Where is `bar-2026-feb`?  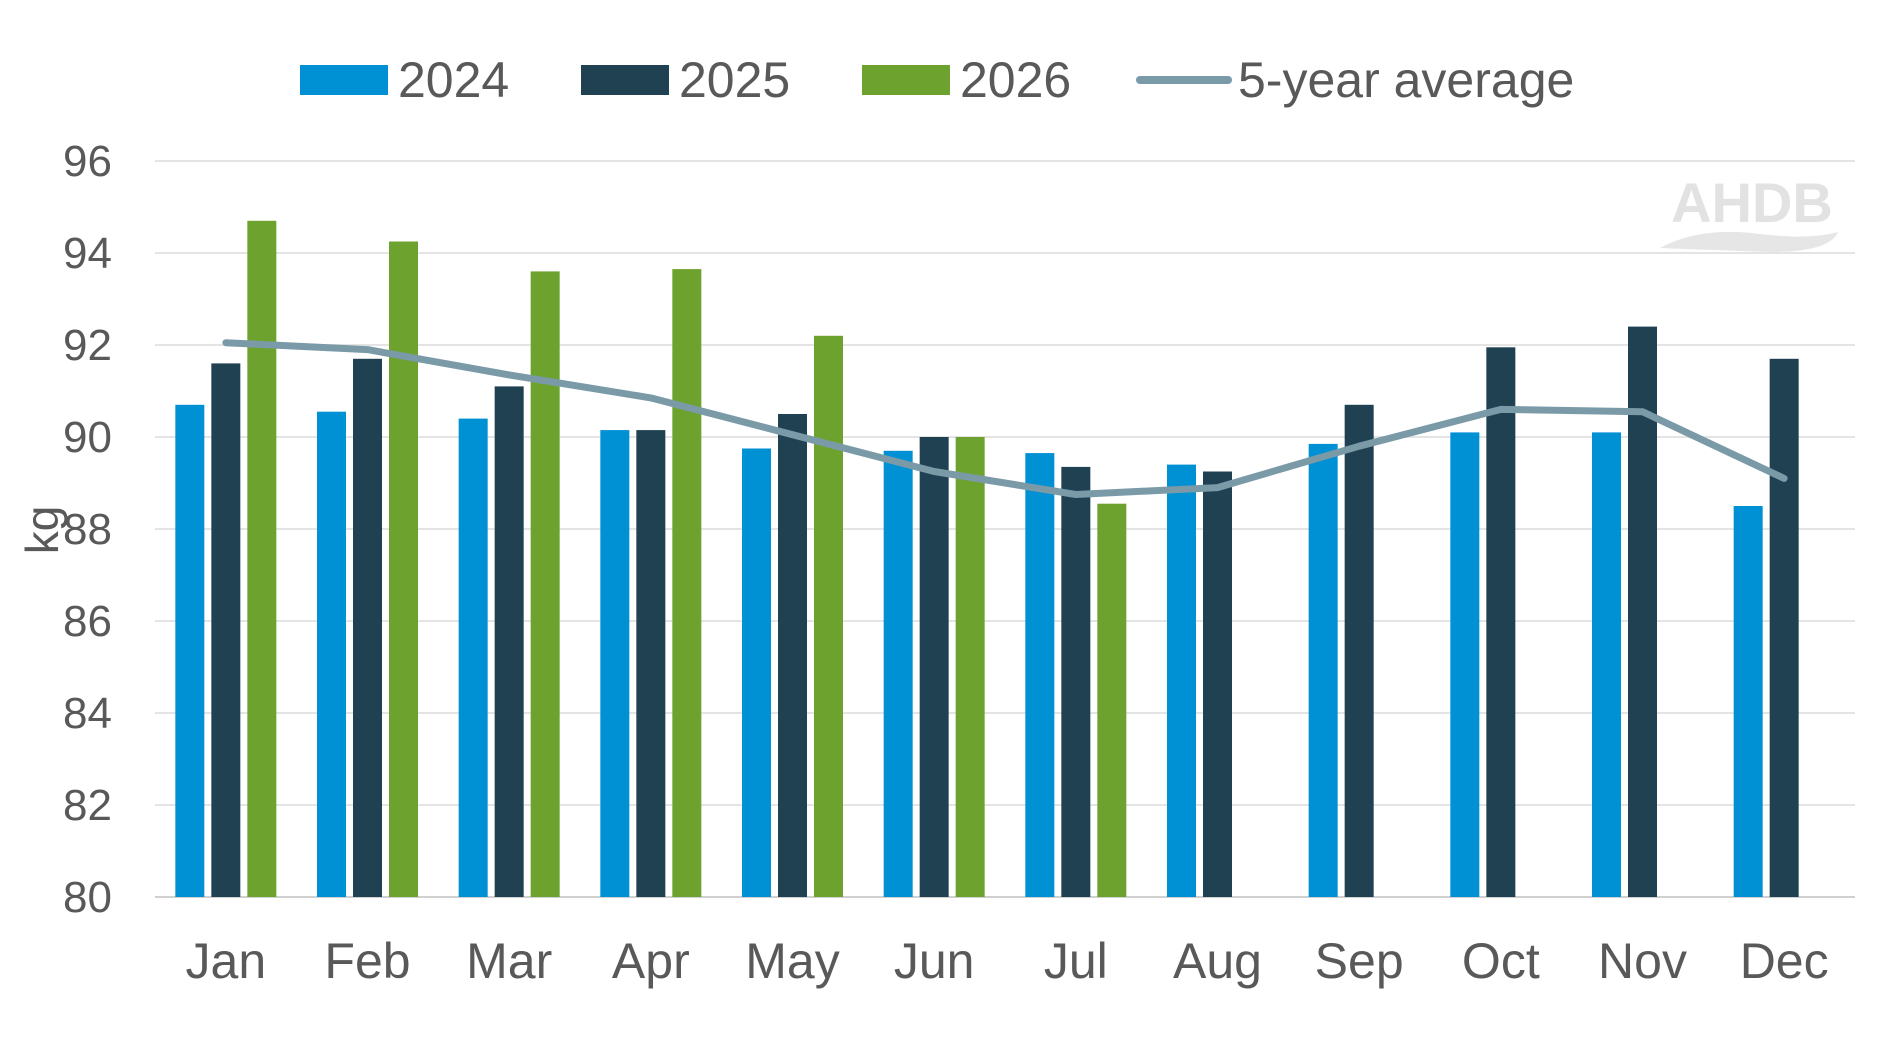 bar-2026-feb is located at coordinates (403, 570).